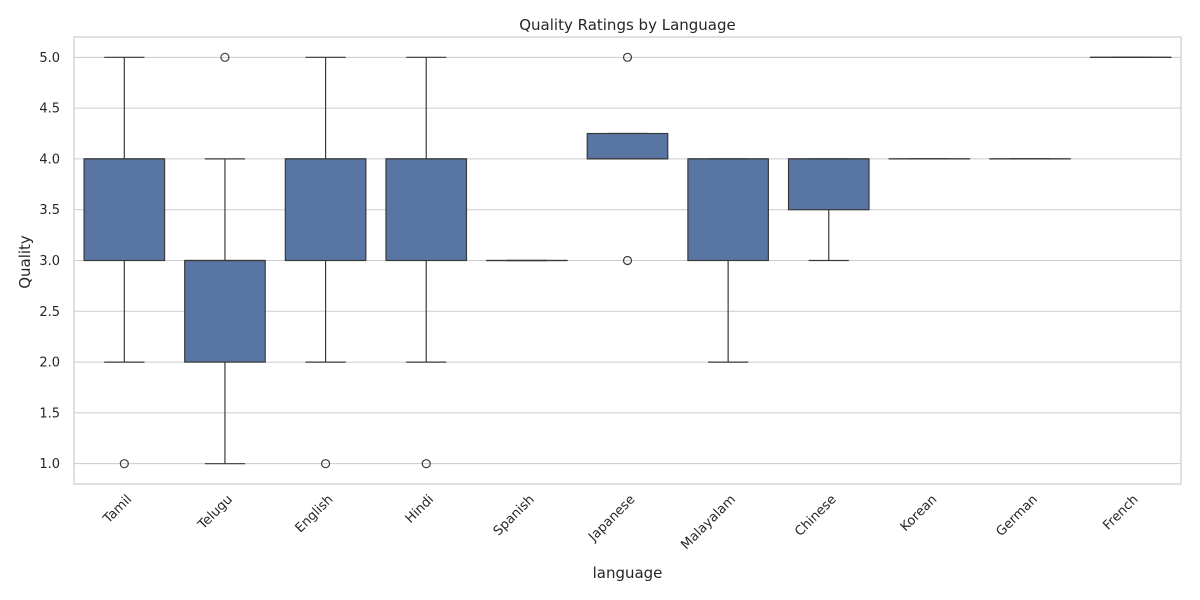 The height and width of the screenshot is (600, 1200). Describe the element at coordinates (117, 509) in the screenshot. I see `x-tick-label: Tamil` at that location.